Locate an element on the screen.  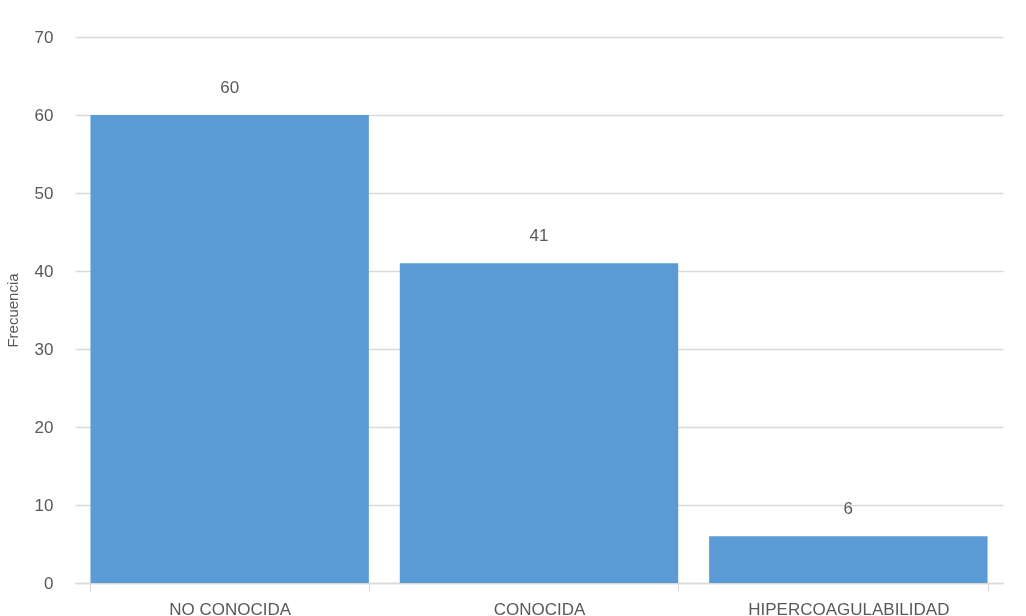
y-tick-label: 70 is located at coordinates (44, 37).